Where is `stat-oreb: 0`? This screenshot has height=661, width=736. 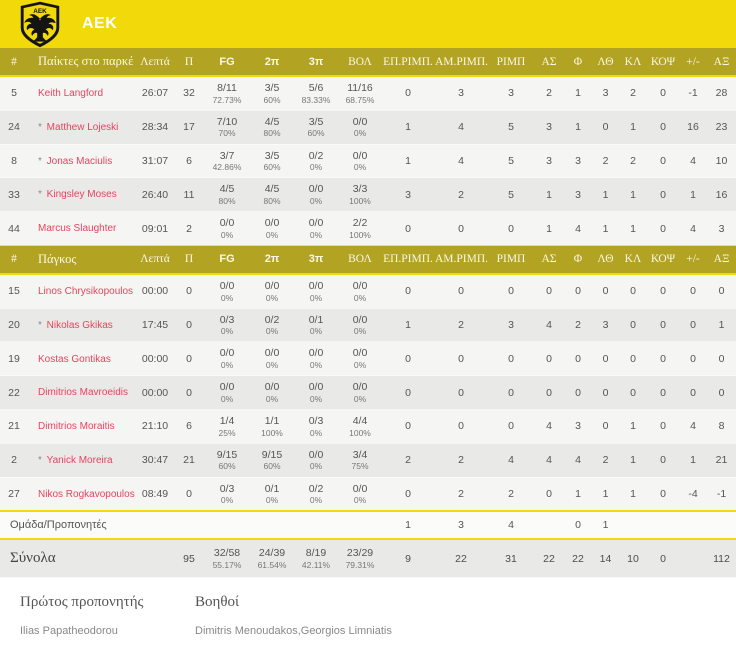 stat-oreb: 0 is located at coordinates (408, 426).